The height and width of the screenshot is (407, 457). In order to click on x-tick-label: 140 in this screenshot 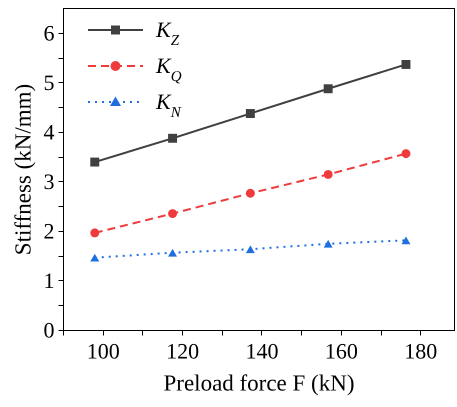, I will do `click(261, 351)`.